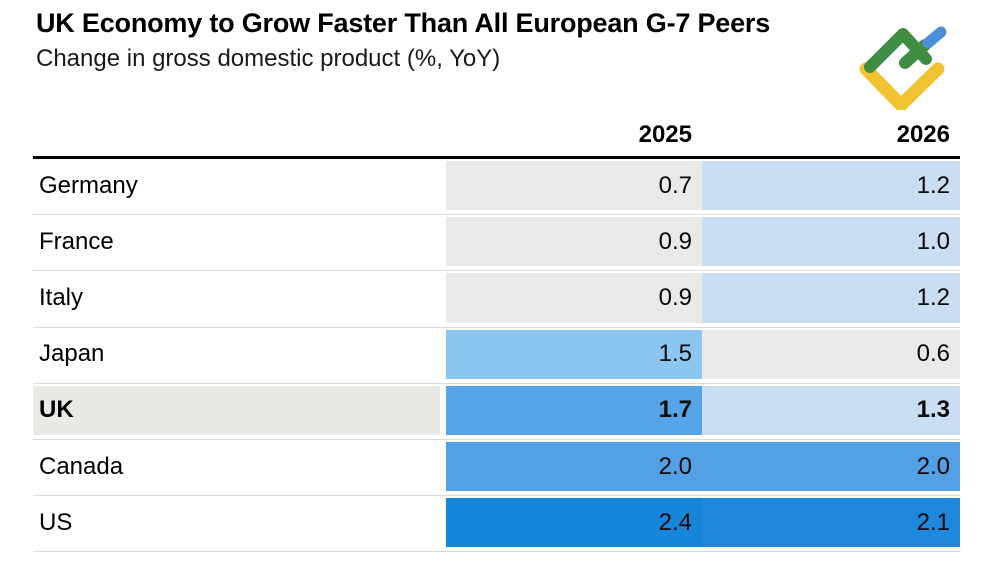  I want to click on cell-value-2026: 0.6, so click(831, 354).